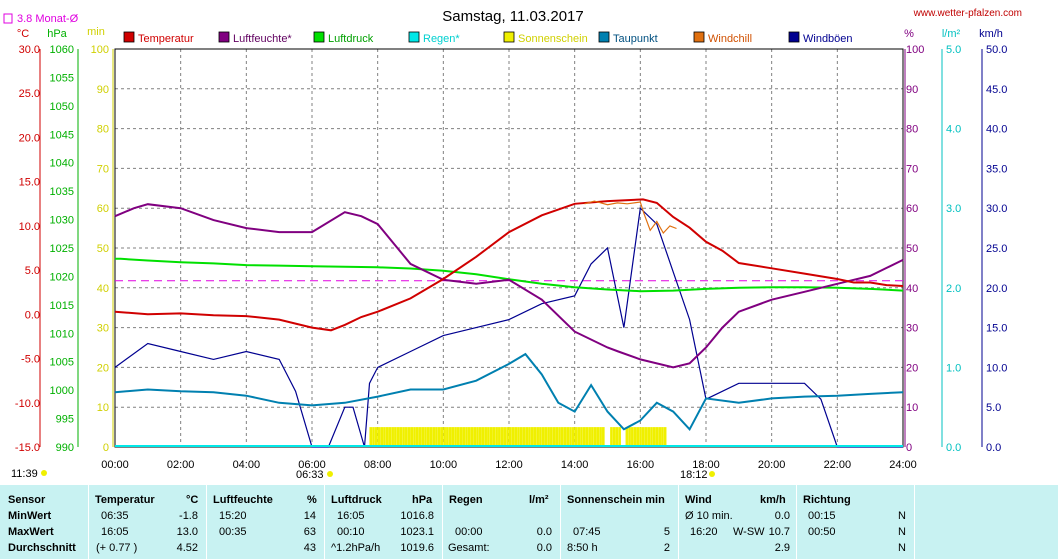 The image size is (1058, 559). Describe the element at coordinates (103, 130) in the screenshot. I see `minutes-tick-label: 80` at that location.